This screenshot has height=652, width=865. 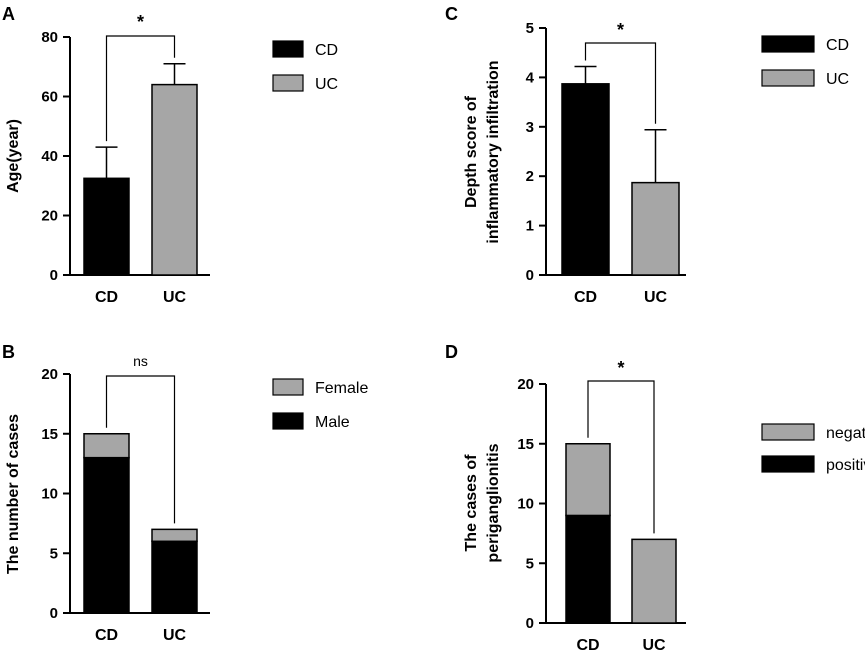 I want to click on legend-swatch-male, so click(x=288, y=421).